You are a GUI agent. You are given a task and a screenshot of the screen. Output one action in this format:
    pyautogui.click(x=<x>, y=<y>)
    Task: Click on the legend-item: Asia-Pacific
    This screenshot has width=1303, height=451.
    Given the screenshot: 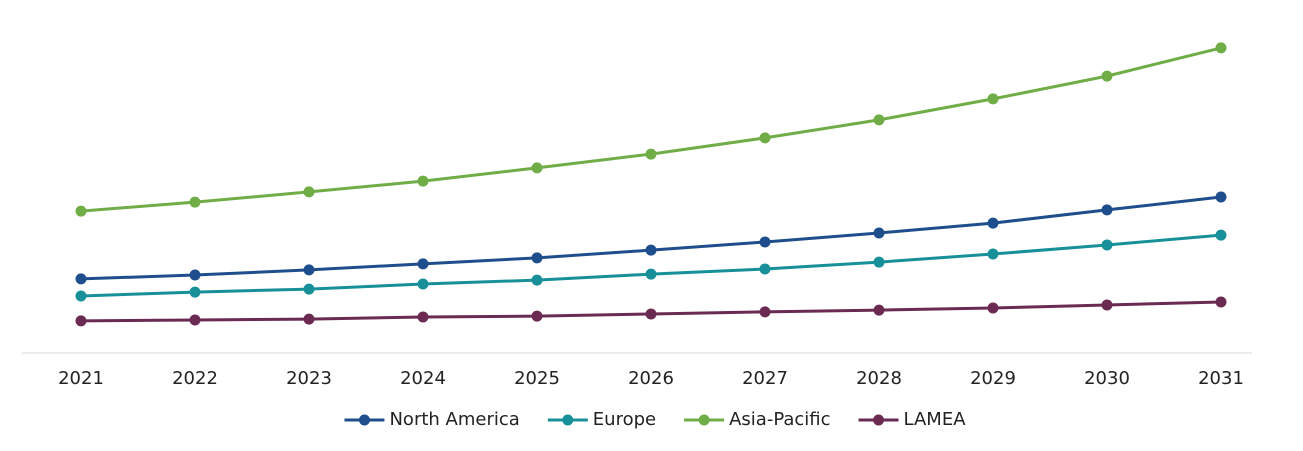 What is the action you would take?
    pyautogui.click(x=757, y=419)
    